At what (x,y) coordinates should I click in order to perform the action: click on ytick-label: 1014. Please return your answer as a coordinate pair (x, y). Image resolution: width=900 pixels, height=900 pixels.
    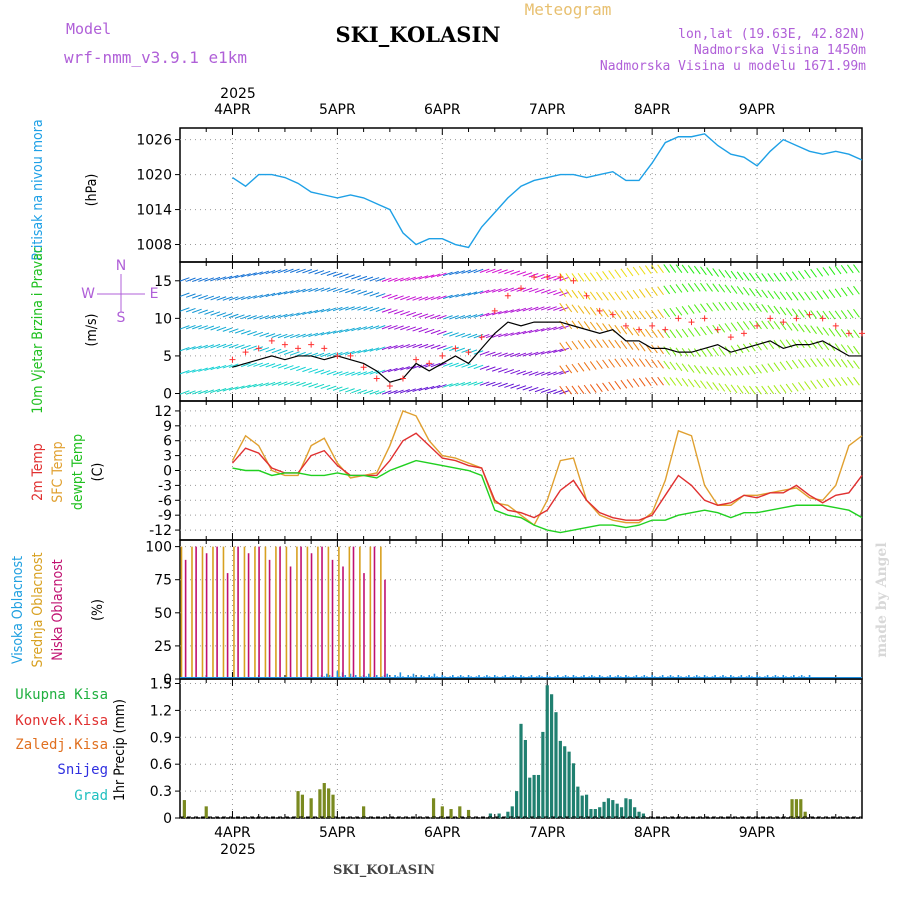
    Looking at the image, I should click on (154, 211).